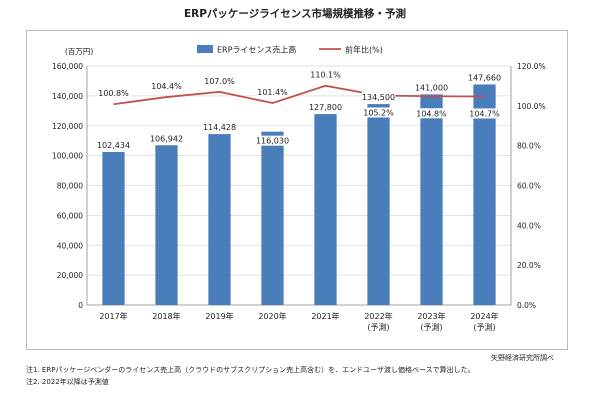 The width and height of the screenshot is (590, 400). I want to click on y2-tick-label: 100.0%, so click(531, 106).